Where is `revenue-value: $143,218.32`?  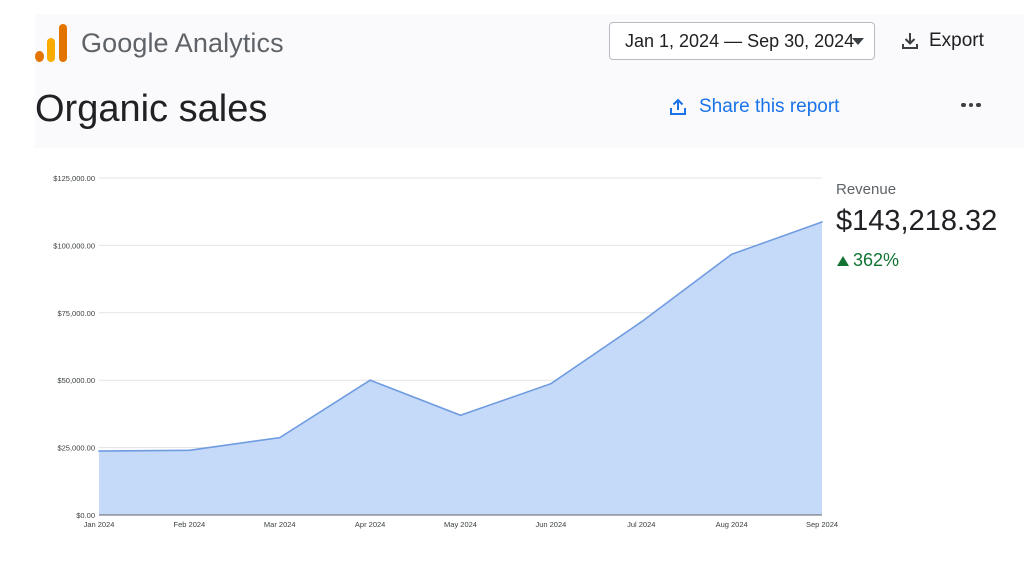
revenue-value: $143,218.32 is located at coordinates (917, 221).